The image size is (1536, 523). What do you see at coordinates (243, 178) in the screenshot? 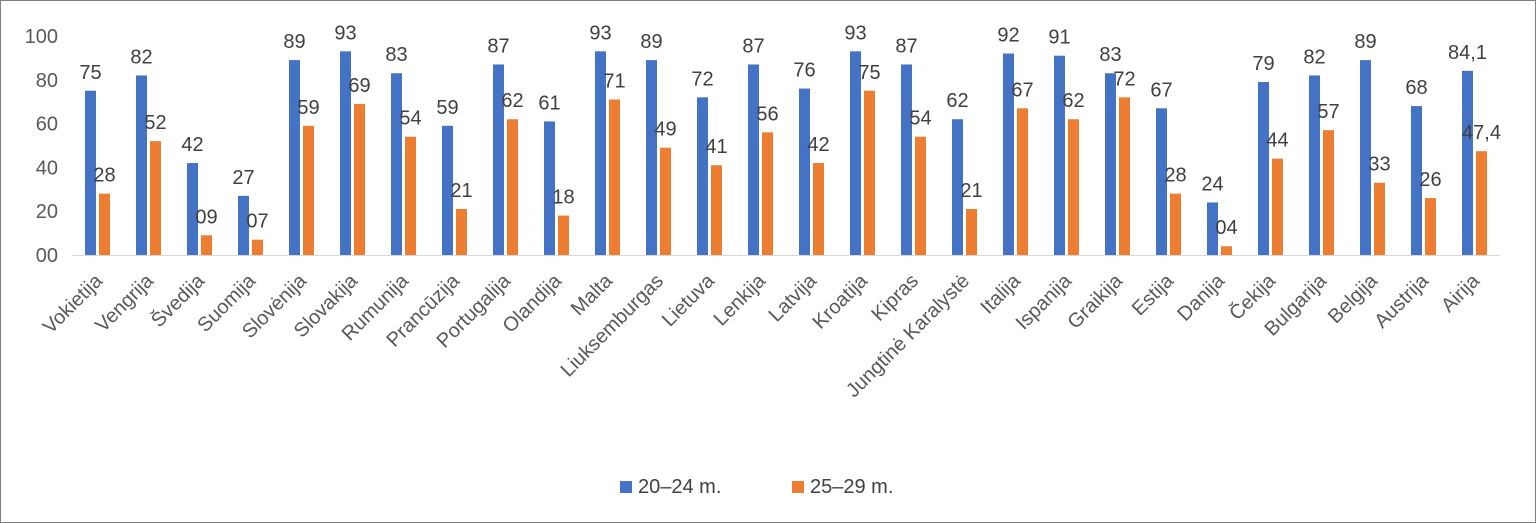
I see `data-label: 27` at bounding box center [243, 178].